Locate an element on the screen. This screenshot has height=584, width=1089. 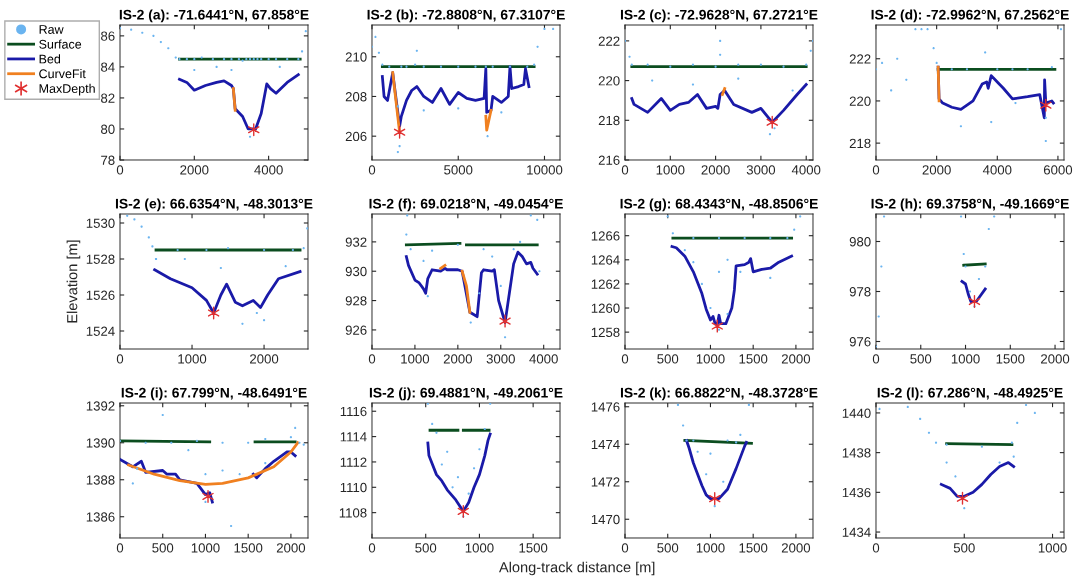
y-tick-label: 210 is located at coordinates (356, 57).